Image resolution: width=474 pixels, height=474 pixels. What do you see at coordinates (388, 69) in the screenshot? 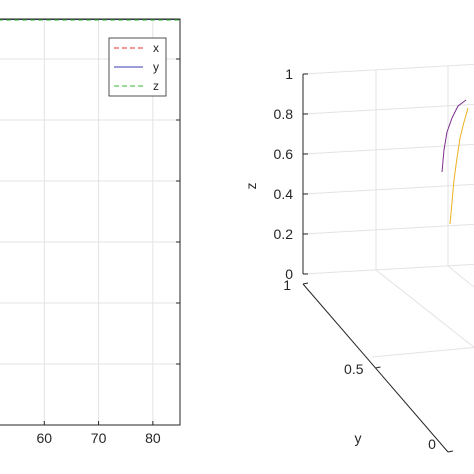
I see `back-wall-top-edge` at bounding box center [388, 69].